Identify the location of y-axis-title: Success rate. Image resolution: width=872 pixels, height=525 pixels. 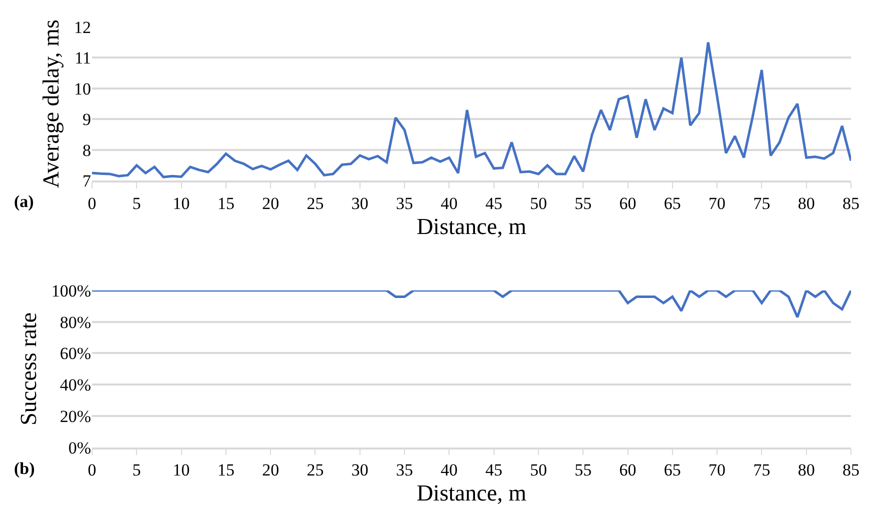
(28, 369).